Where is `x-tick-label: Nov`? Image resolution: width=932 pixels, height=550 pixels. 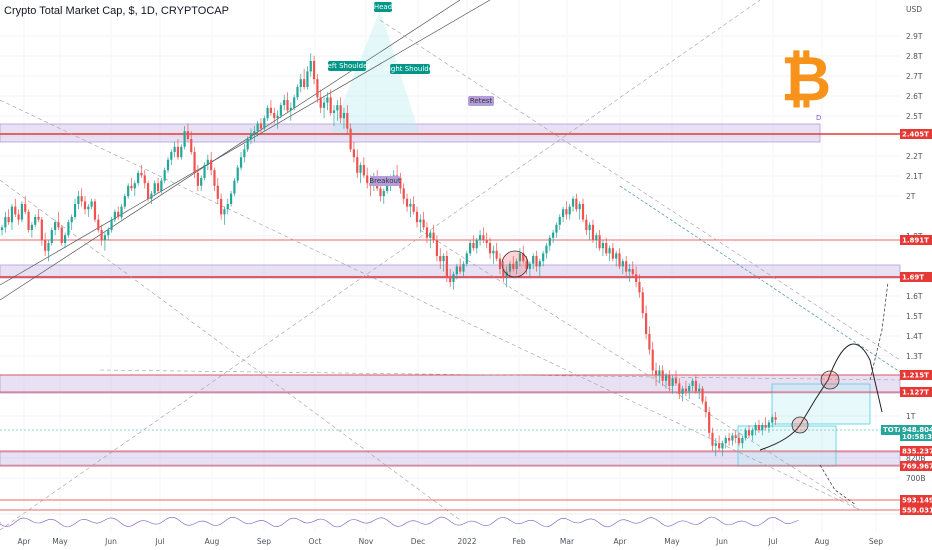
x-tick-label: Nov is located at coordinates (366, 541).